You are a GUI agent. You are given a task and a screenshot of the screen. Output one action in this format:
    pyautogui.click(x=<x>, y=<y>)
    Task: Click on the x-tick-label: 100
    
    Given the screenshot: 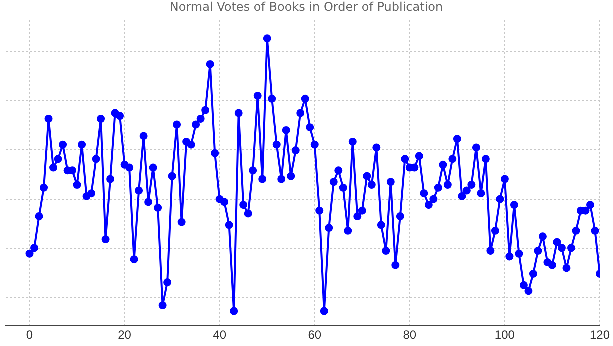 What is the action you would take?
    pyautogui.click(x=505, y=335)
    